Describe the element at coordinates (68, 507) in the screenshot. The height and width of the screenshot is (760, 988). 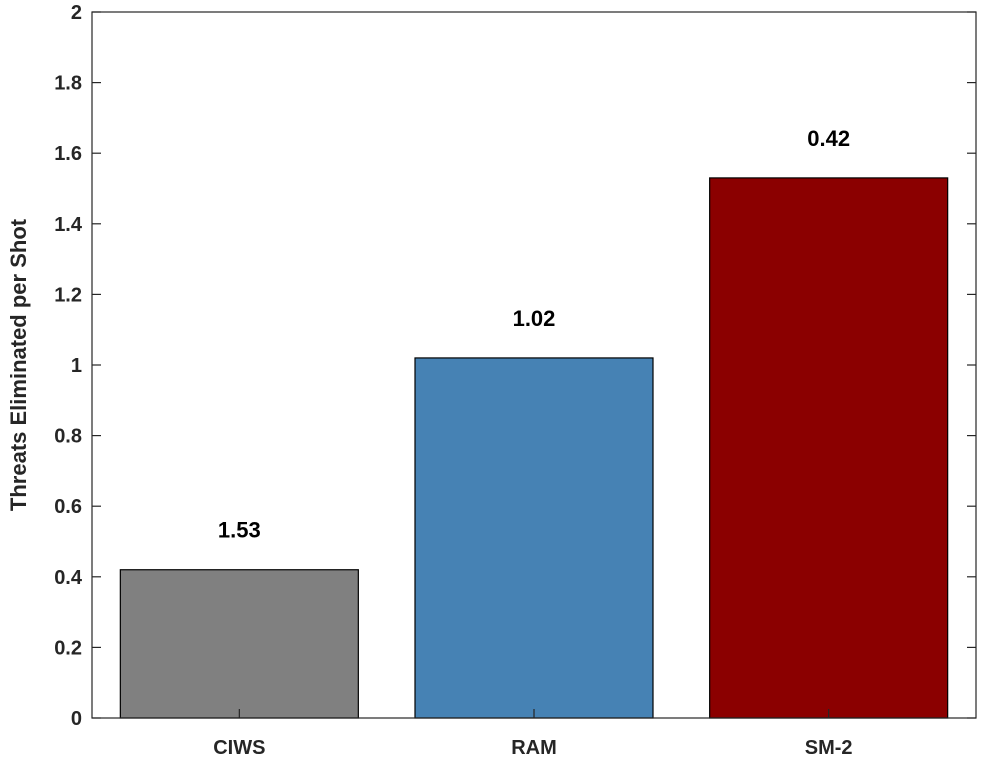
I see `y-tick-label: 0.6` at that location.